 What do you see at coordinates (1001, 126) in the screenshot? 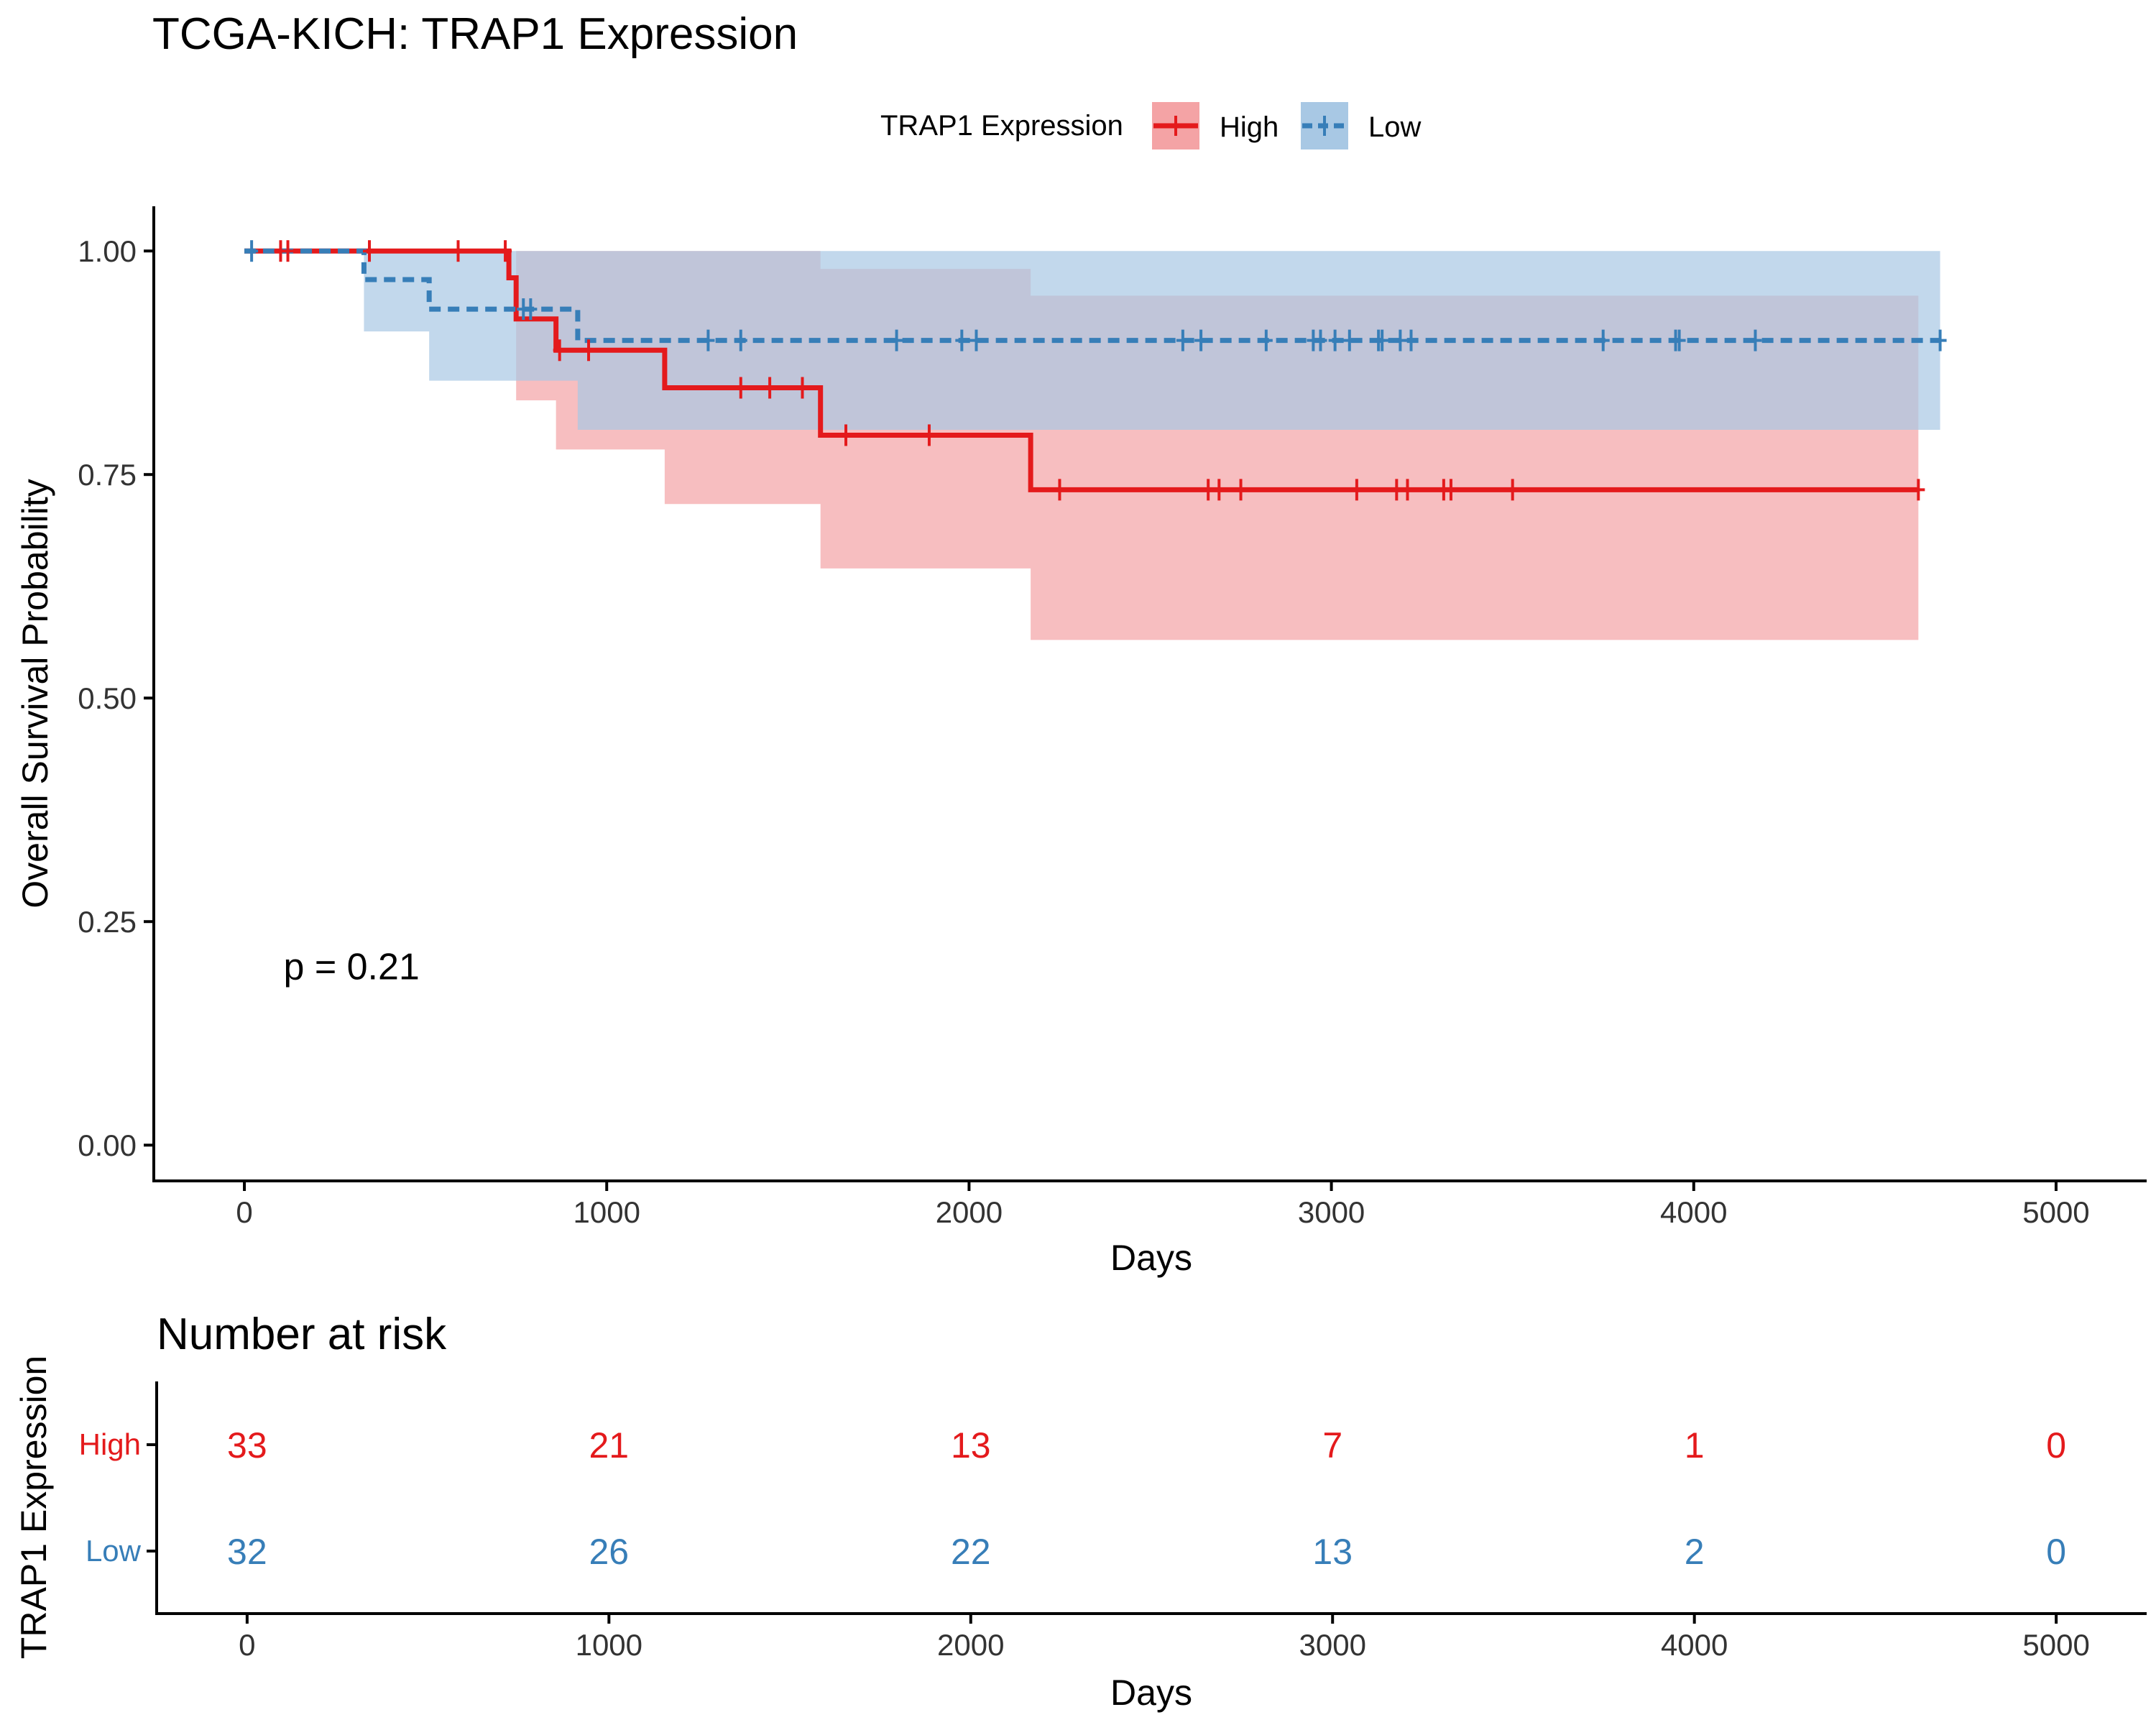
I see `legend-title: TRAP1 Expression` at bounding box center [1001, 126].